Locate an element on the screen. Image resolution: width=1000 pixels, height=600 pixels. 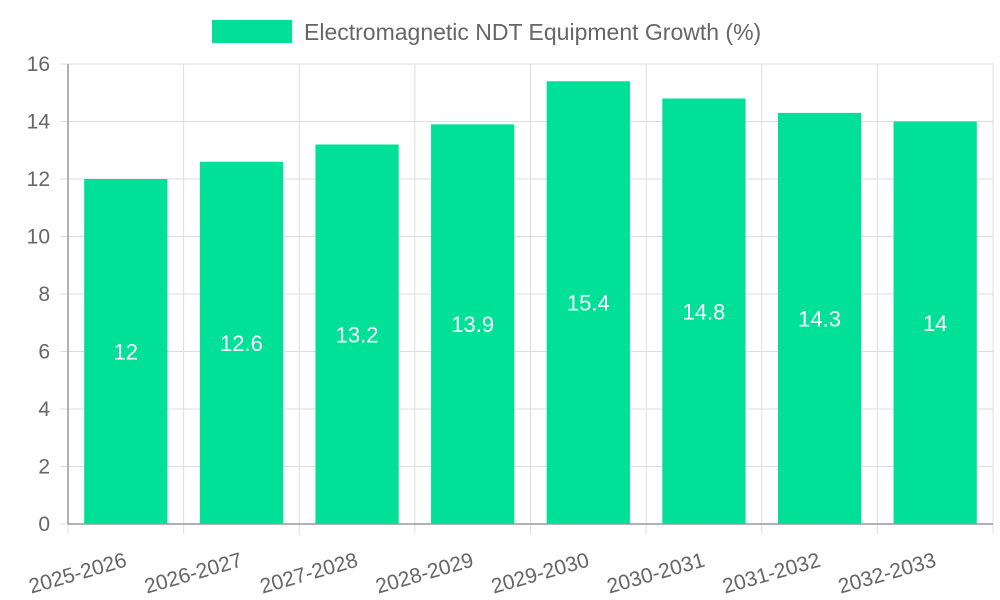
data-label: 14 is located at coordinates (935, 323).